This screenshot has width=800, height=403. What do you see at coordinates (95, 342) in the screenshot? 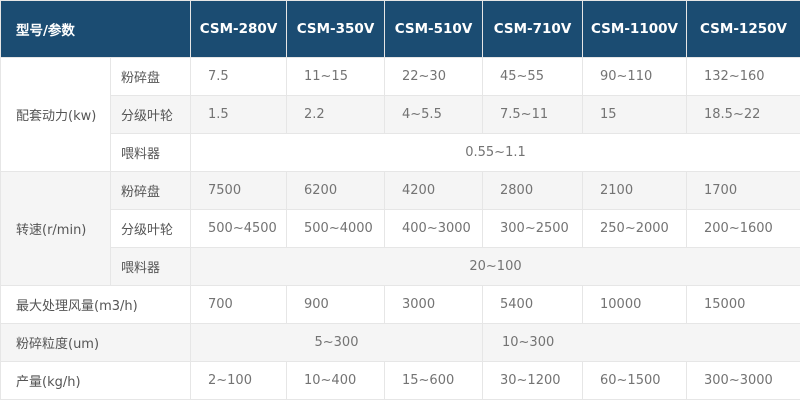
I see `row-label-fineness: 粉碎粒度(um)` at bounding box center [95, 342].